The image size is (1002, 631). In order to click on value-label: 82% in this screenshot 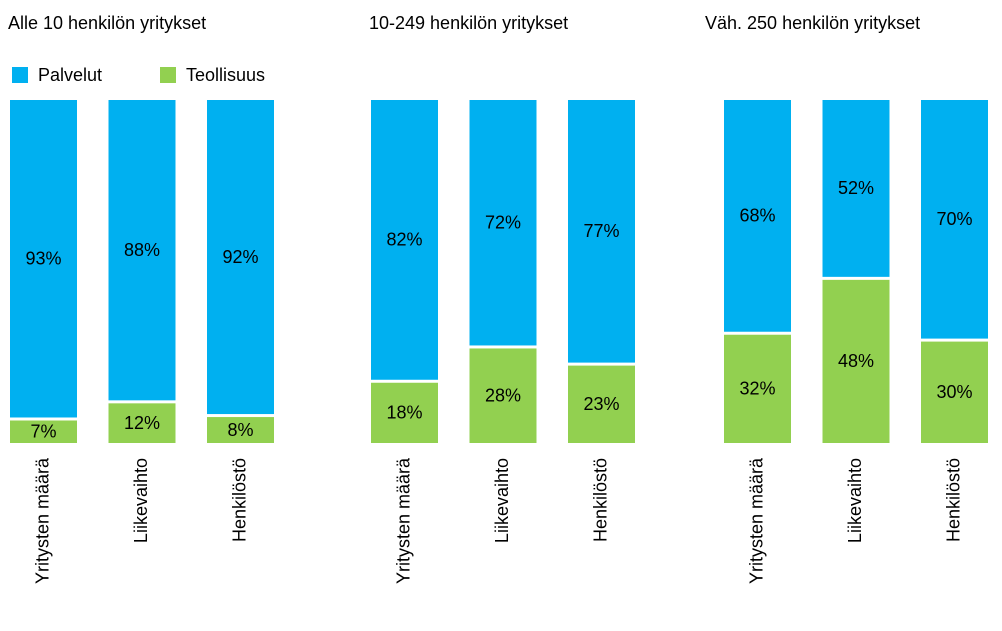, I will do `click(404, 240)`.